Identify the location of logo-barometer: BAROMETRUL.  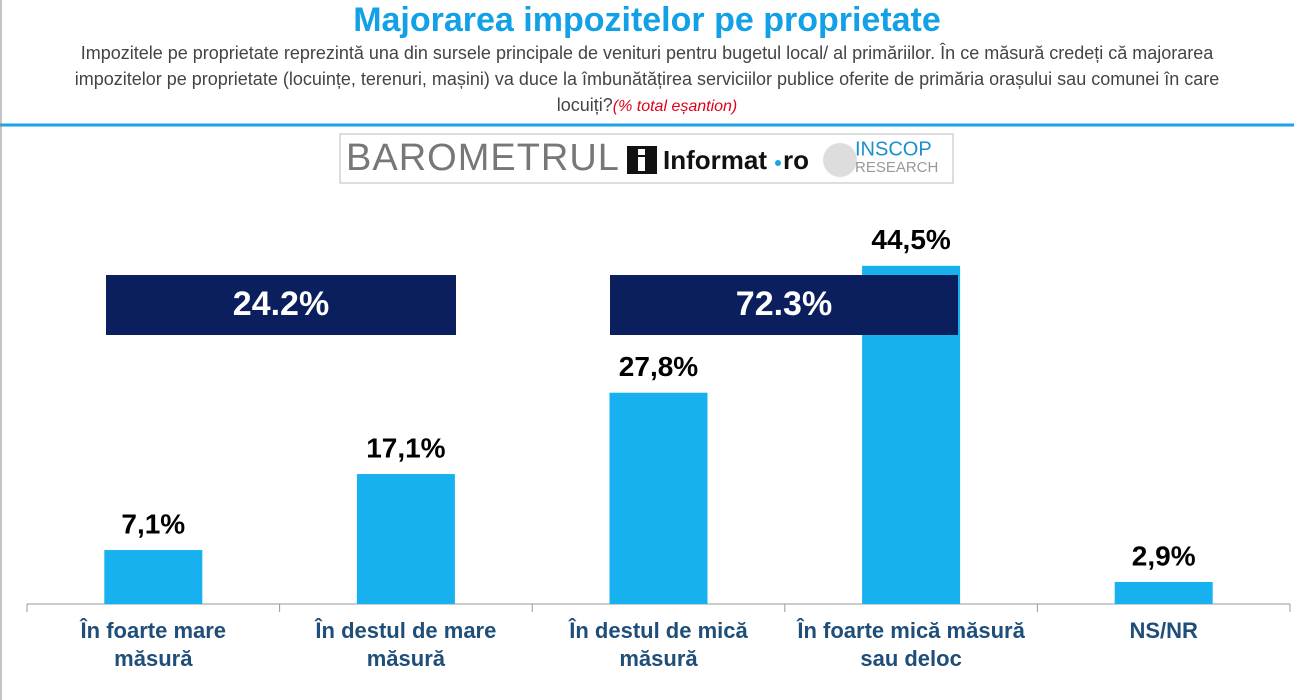
(483, 158).